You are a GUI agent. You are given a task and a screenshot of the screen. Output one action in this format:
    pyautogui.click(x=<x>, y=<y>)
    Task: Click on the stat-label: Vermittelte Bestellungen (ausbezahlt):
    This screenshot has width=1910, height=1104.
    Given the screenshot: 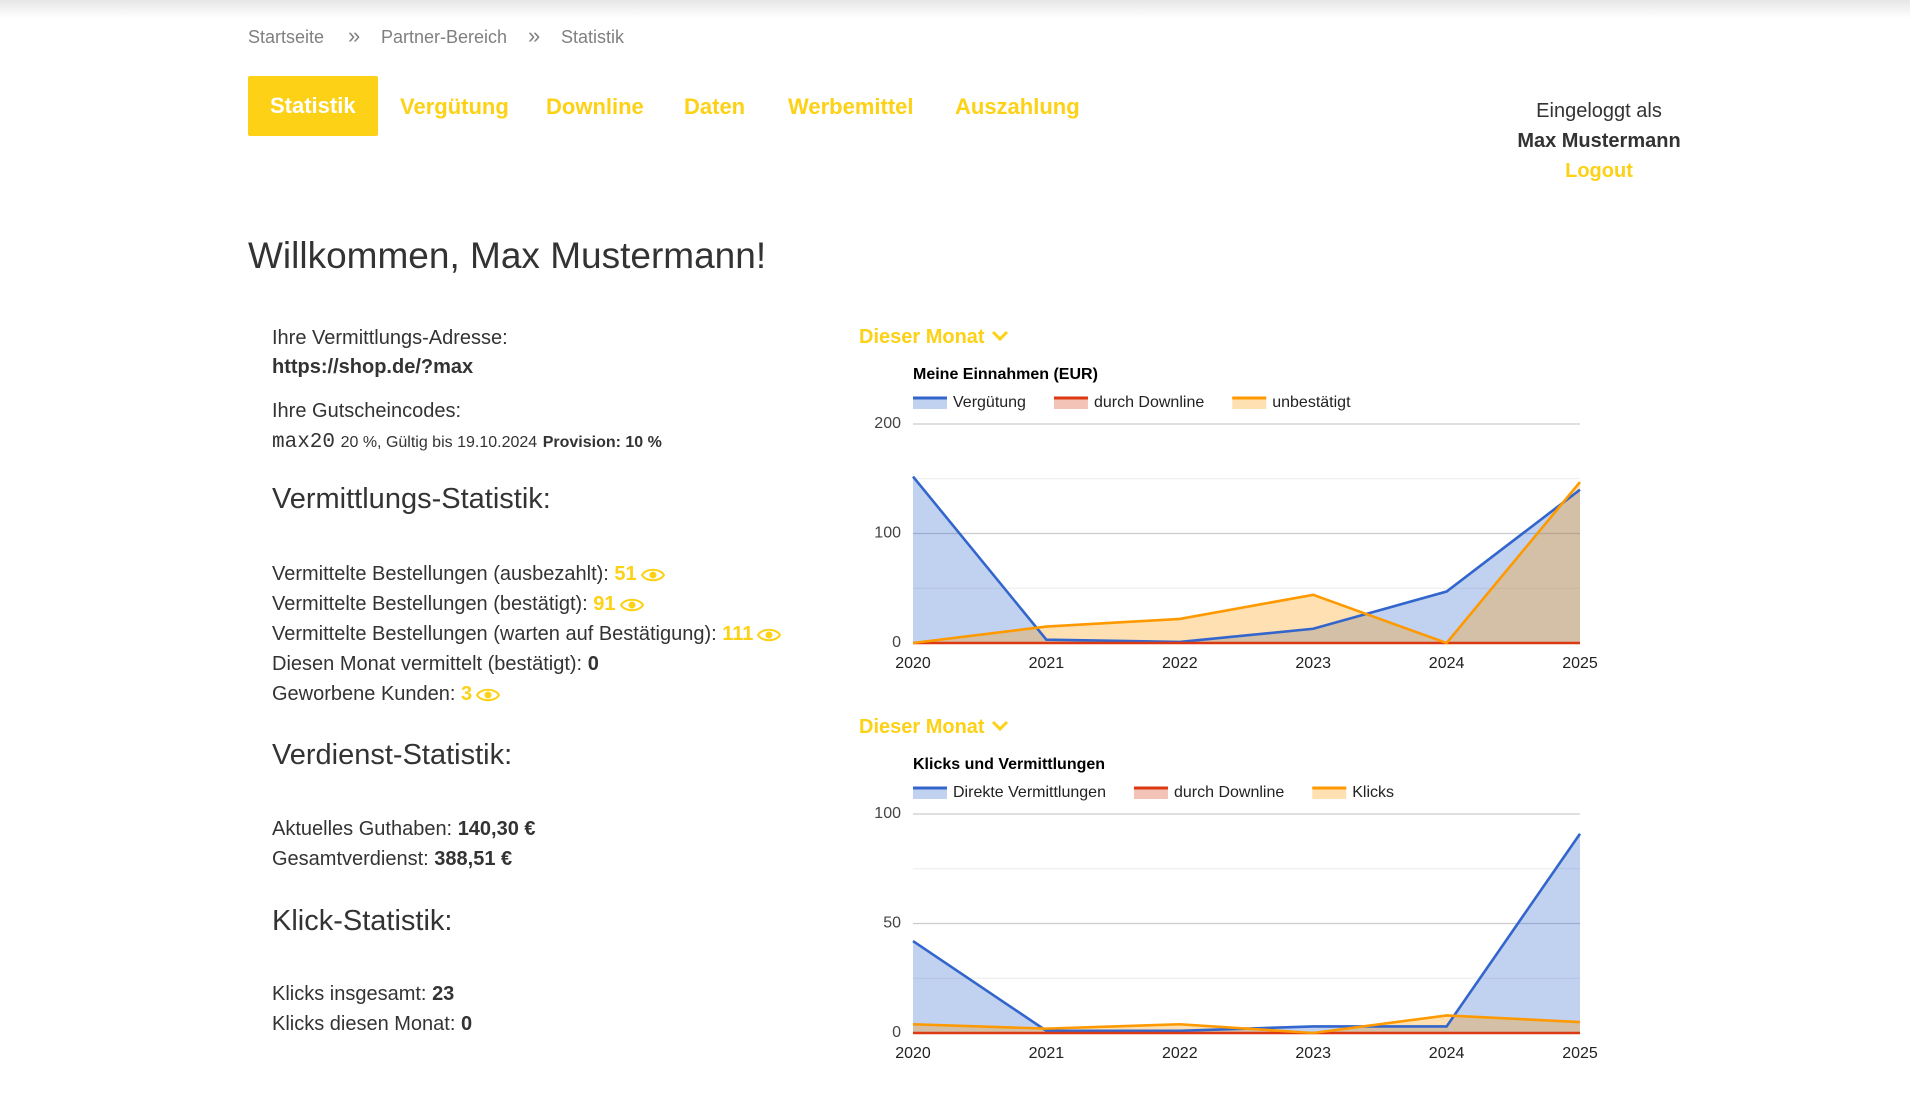 What is the action you would take?
    pyautogui.click(x=440, y=574)
    